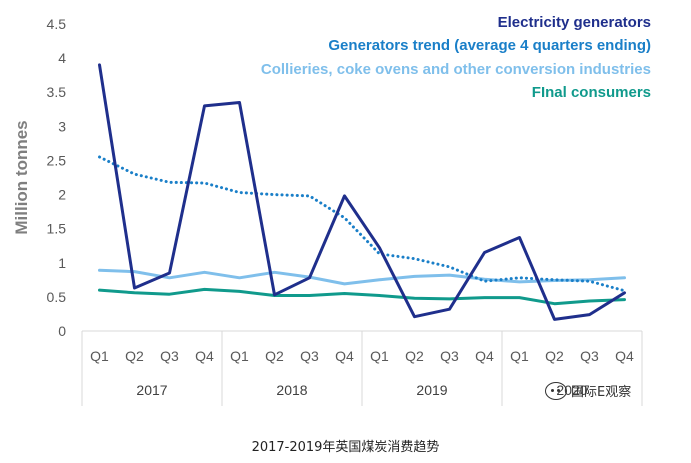  What do you see at coordinates (21, 177) in the screenshot?
I see `y-axis-title: Million tonnes` at bounding box center [21, 177].